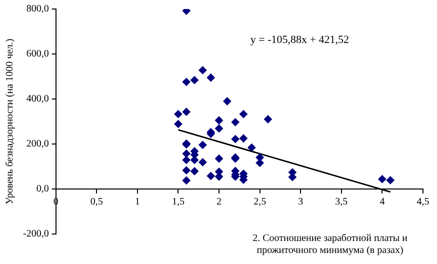 The image size is (437, 264). What do you see at coordinates (37, 54) in the screenshot?
I see `y-tick-label: 600,0` at bounding box center [37, 54].